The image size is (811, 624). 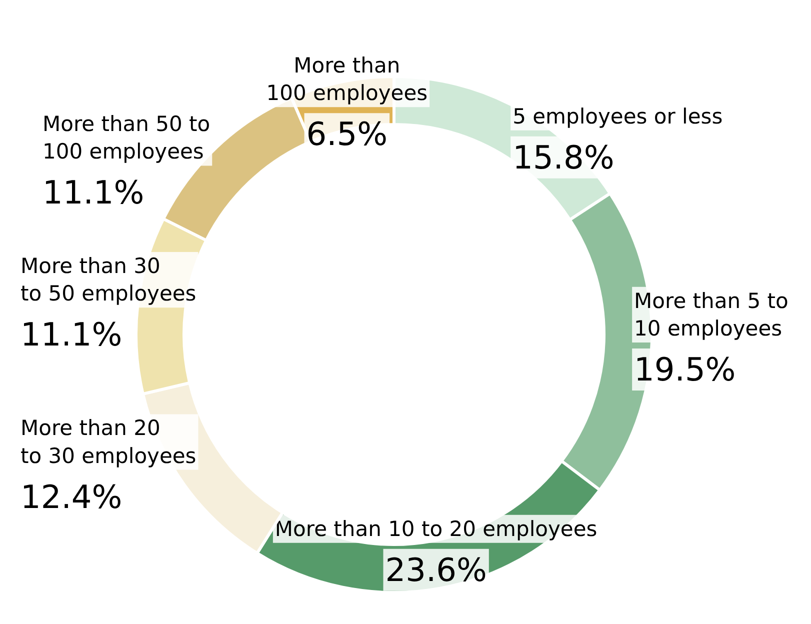 What do you see at coordinates (126, 138) in the screenshot?
I see `slice-label: More than 50 to 100 employees` at bounding box center [126, 138].